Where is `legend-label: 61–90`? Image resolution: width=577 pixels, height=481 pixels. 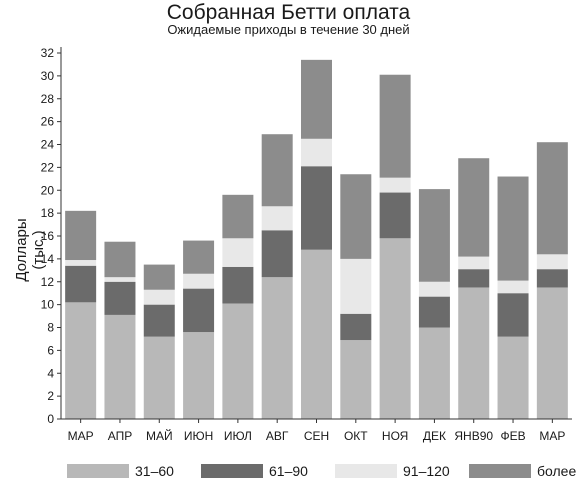 legend-label: 61–90 is located at coordinates (288, 471).